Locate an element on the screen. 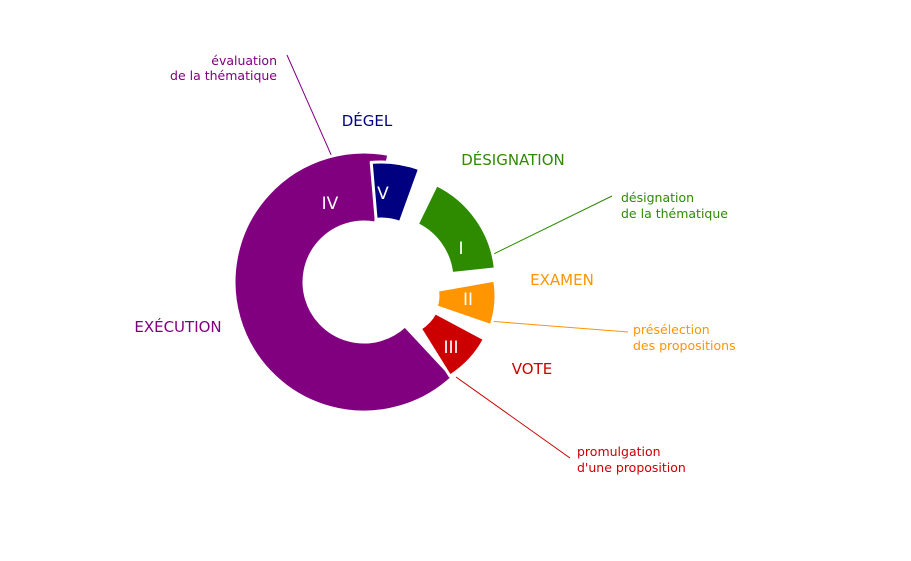 Image resolution: width=911 pixels, height=561 pixels. annotation-preselection: présélection des propositions is located at coordinates (684, 337).